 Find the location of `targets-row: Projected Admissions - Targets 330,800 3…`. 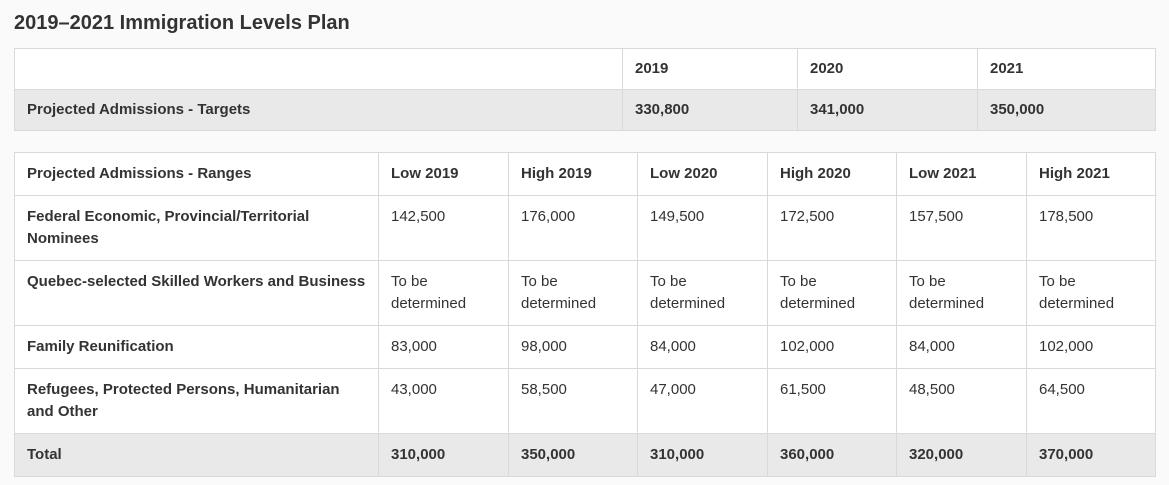

targets-row: Projected Admissions - Targets 330,800 3… is located at coordinates (585, 110).